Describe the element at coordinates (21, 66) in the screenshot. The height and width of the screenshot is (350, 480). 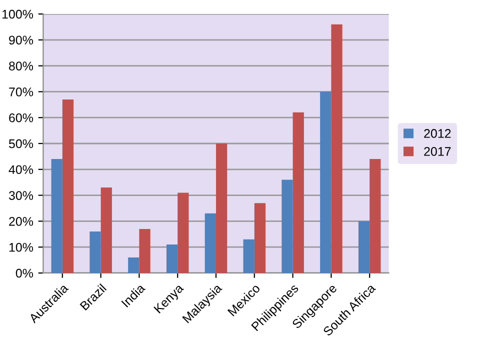
I see `y-tick-label: 80%` at that location.